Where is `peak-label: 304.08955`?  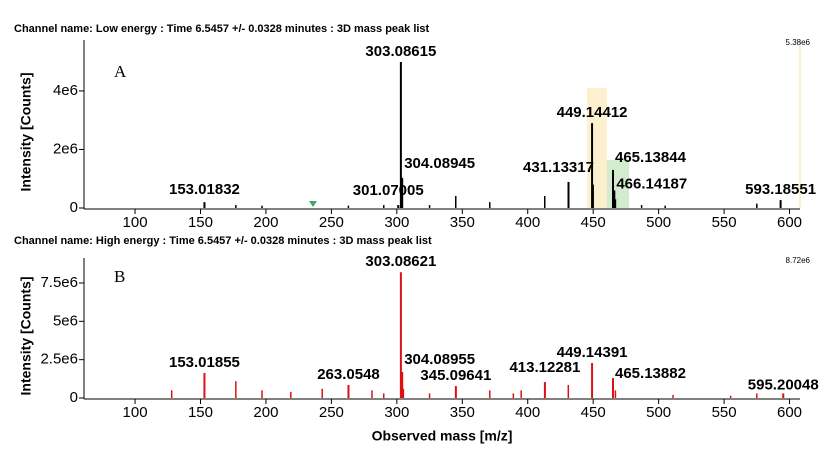 peak-label: 304.08955 is located at coordinates (439, 359).